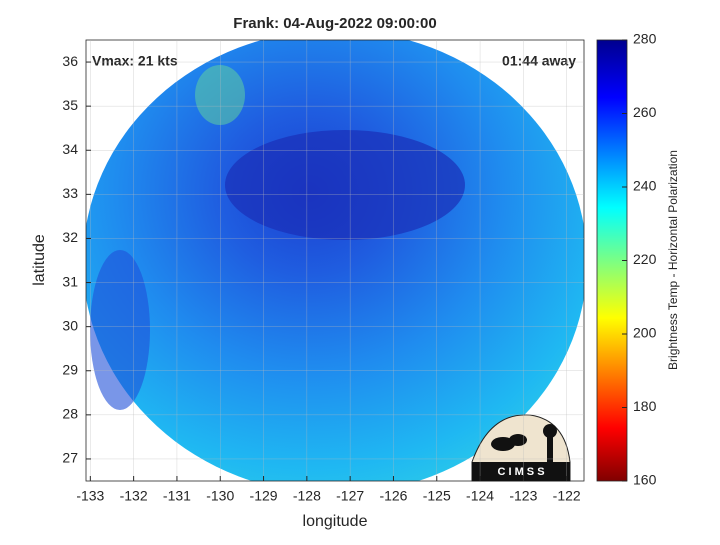 This screenshot has height=545, width=720. Describe the element at coordinates (135, 61) in the screenshot. I see `vmax-annotation: Vmax: 21 kts` at that location.